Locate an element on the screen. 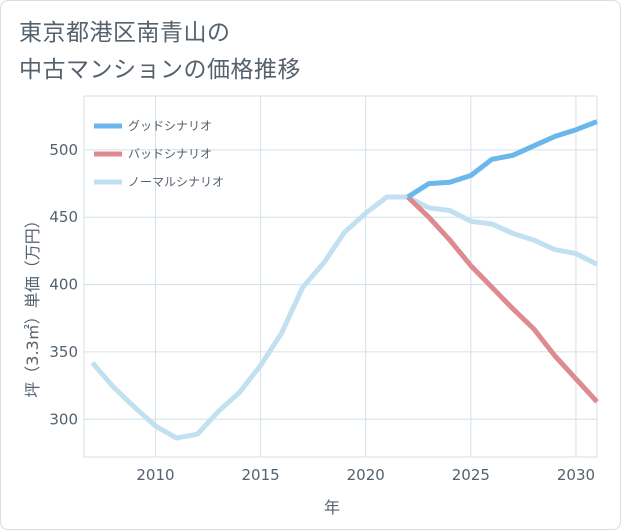 The image size is (621, 530). chart-title: 東京都港区南青山の 中古マンションの価格推移 is located at coordinates (160, 52).